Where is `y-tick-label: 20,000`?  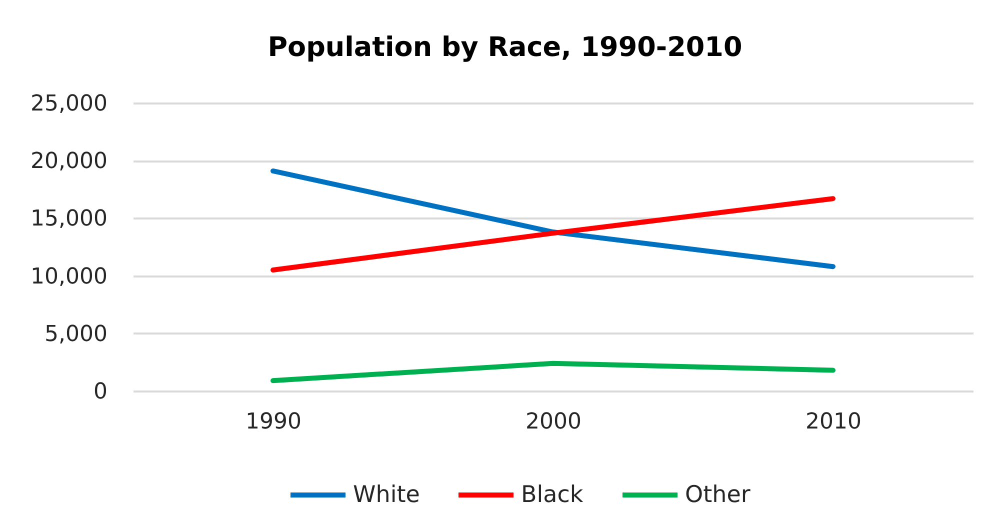 y-tick-label: 20,000 is located at coordinates (69, 161).